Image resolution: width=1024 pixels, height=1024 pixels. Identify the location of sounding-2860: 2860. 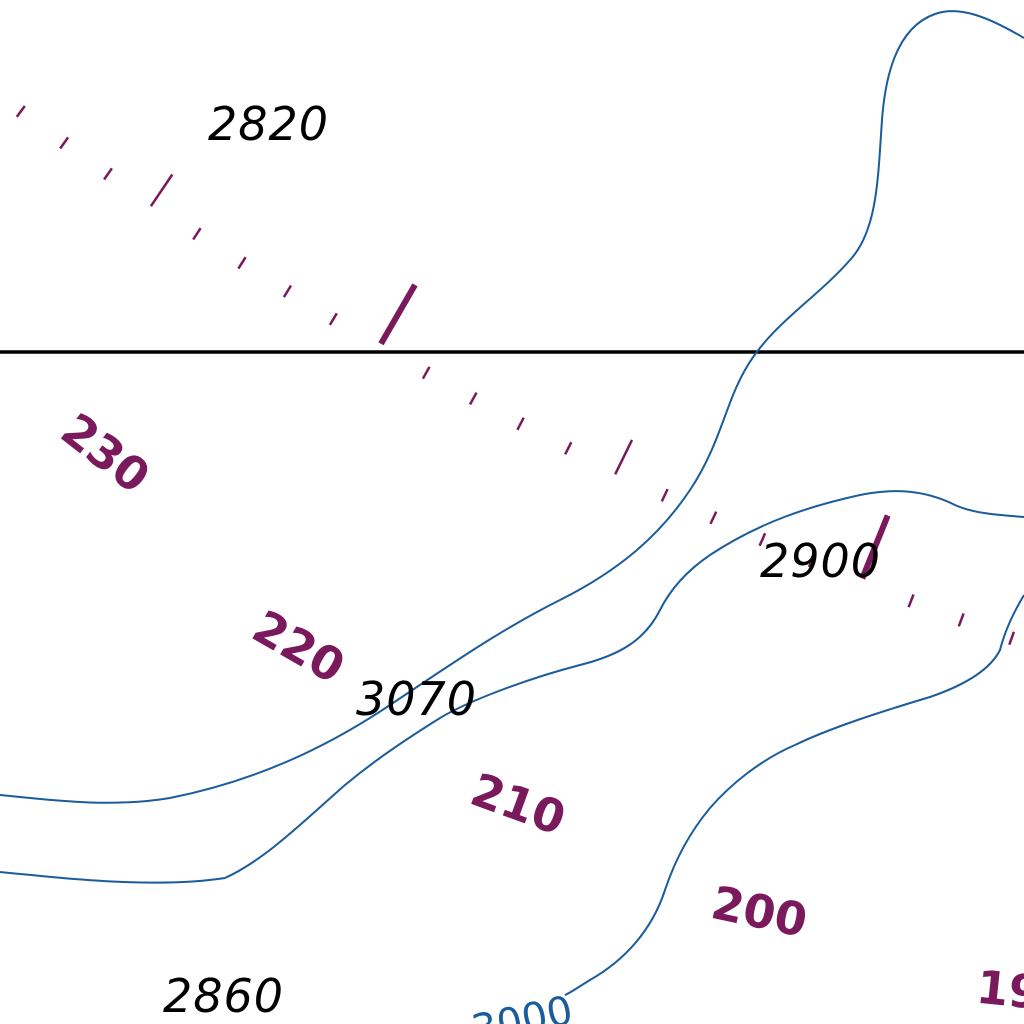
(223, 996).